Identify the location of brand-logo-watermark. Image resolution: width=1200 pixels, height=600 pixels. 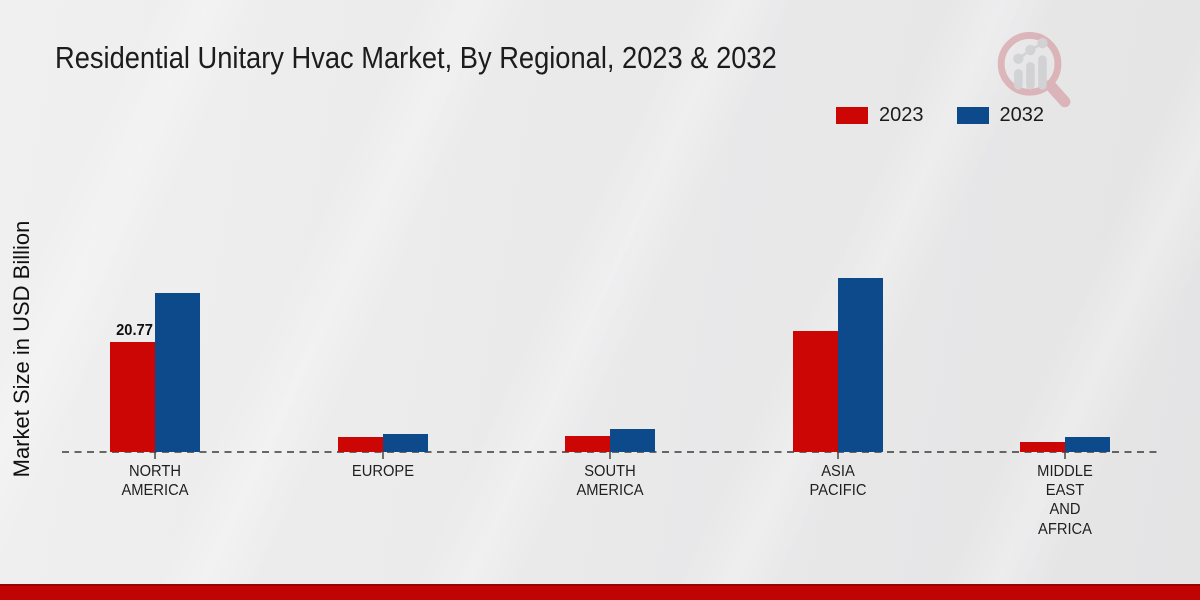
(1033, 69).